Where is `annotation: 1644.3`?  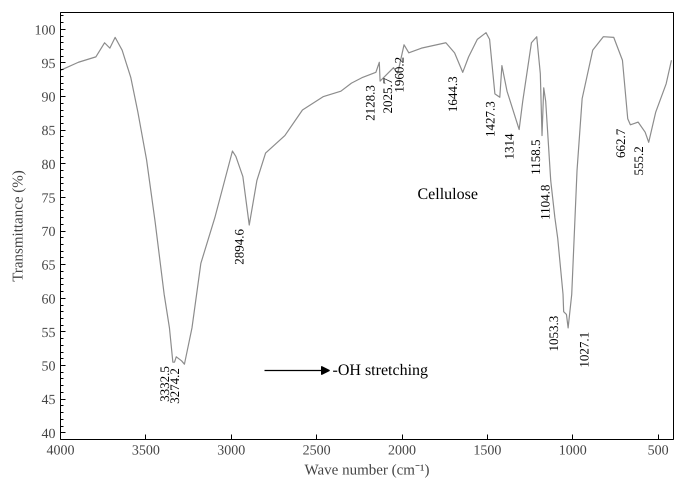
annotation: 1644.3 is located at coordinates (452, 94).